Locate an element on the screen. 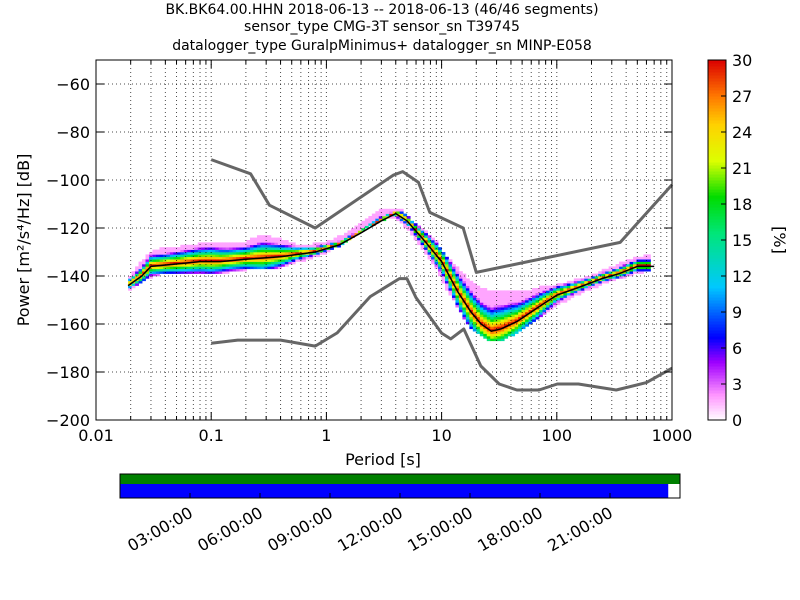 This screenshot has height=600, width=800. y-axis-label: Power [m²/s⁴/Hz] [dB] is located at coordinates (23, 240).